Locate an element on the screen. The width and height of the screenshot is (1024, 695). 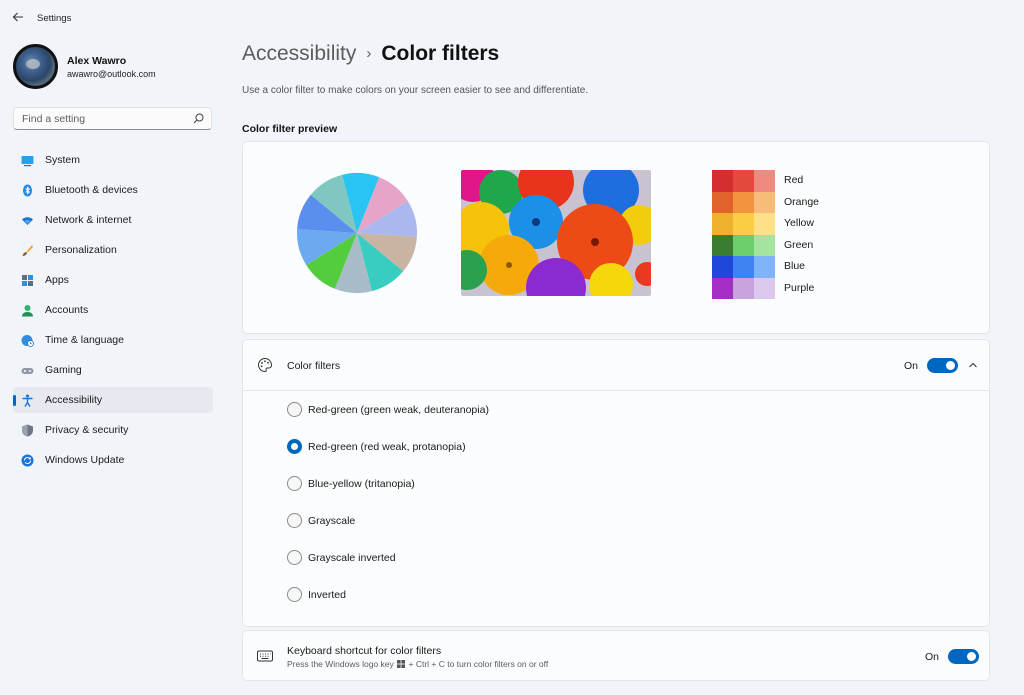
avatar is located at coordinates (35, 66).